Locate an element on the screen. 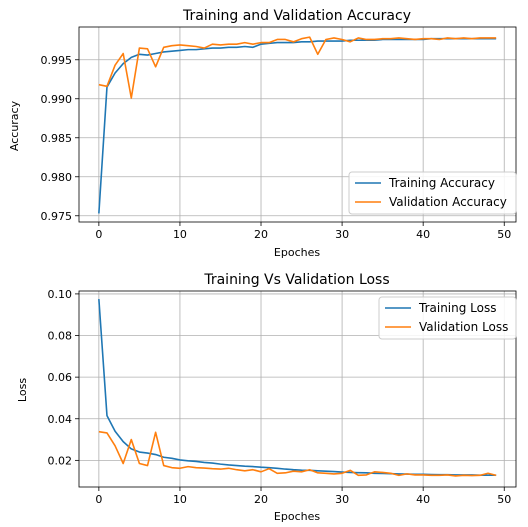  loss-series-line-validation-loss is located at coordinates (297, 453).